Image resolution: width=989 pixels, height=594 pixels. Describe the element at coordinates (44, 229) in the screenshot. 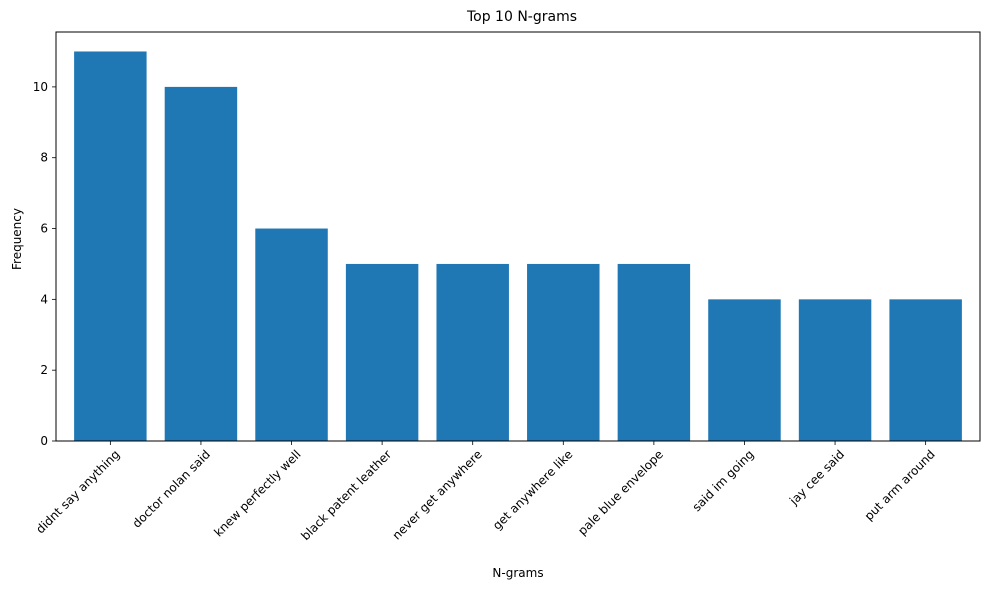

I see `y-tick-label: 6` at that location.